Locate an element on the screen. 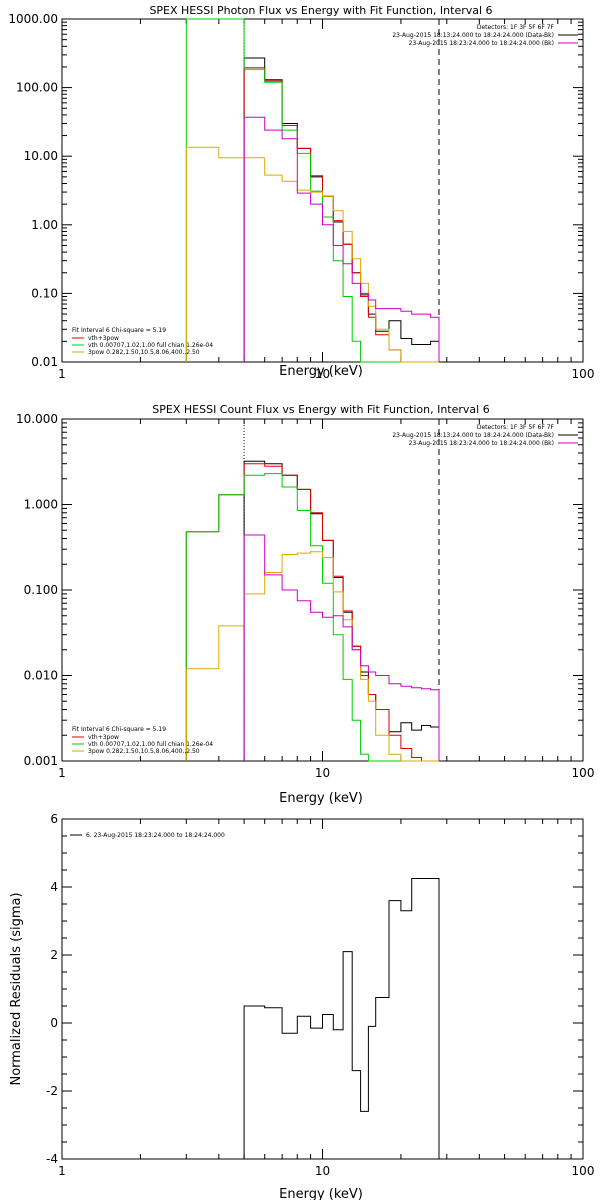 This screenshot has width=600, height=1200. y-tick-label: 6 is located at coordinates (54, 819).